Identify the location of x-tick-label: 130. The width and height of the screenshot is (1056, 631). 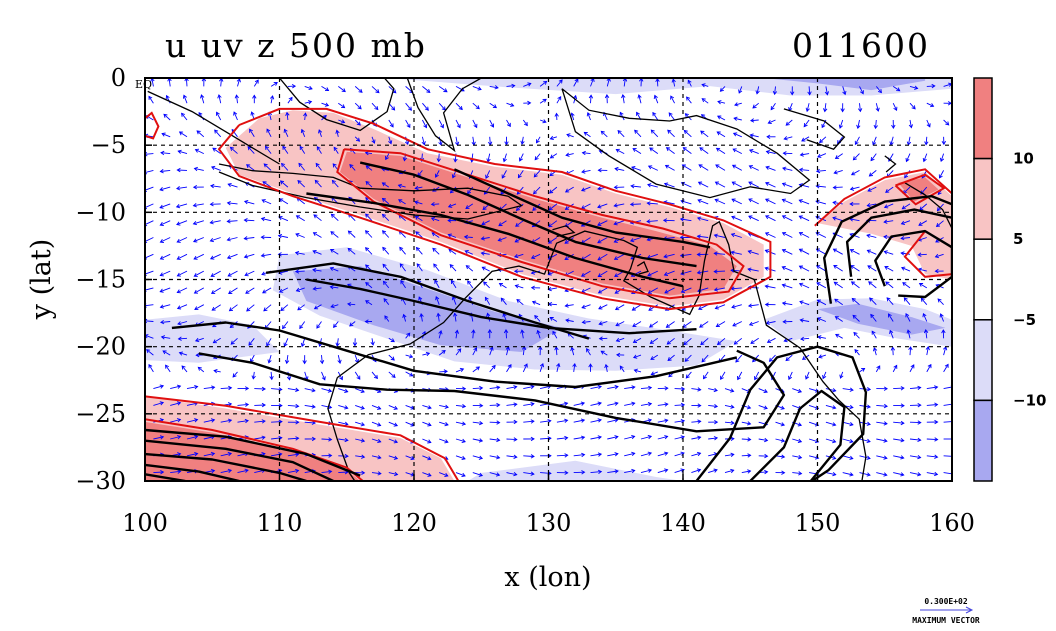
(549, 523).